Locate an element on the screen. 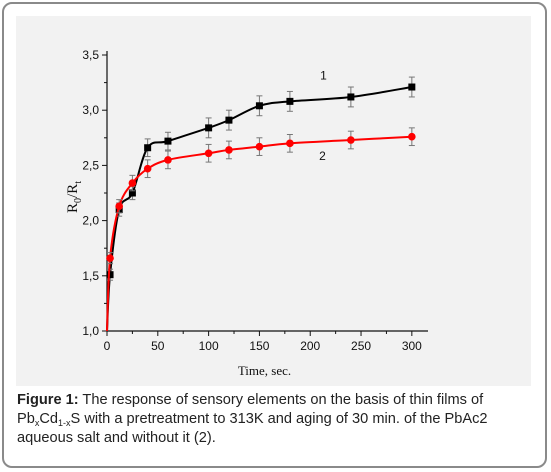  y-tick-label: 2,0 is located at coordinates (90, 221).